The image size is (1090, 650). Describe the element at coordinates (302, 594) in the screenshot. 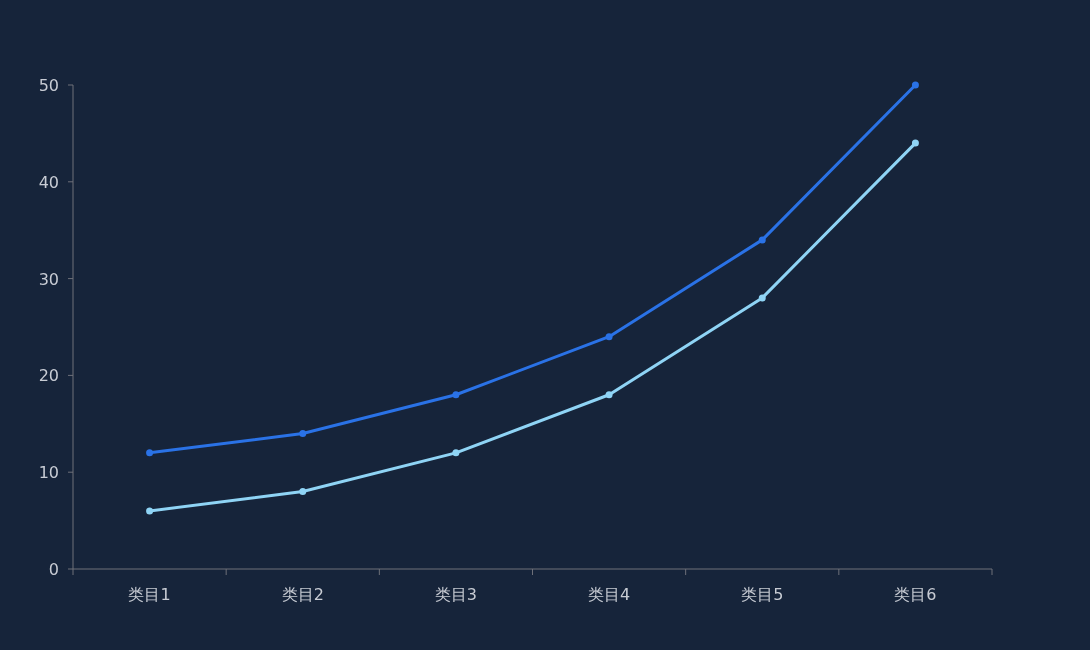

I see `x-tick-label: 类目2` at that location.